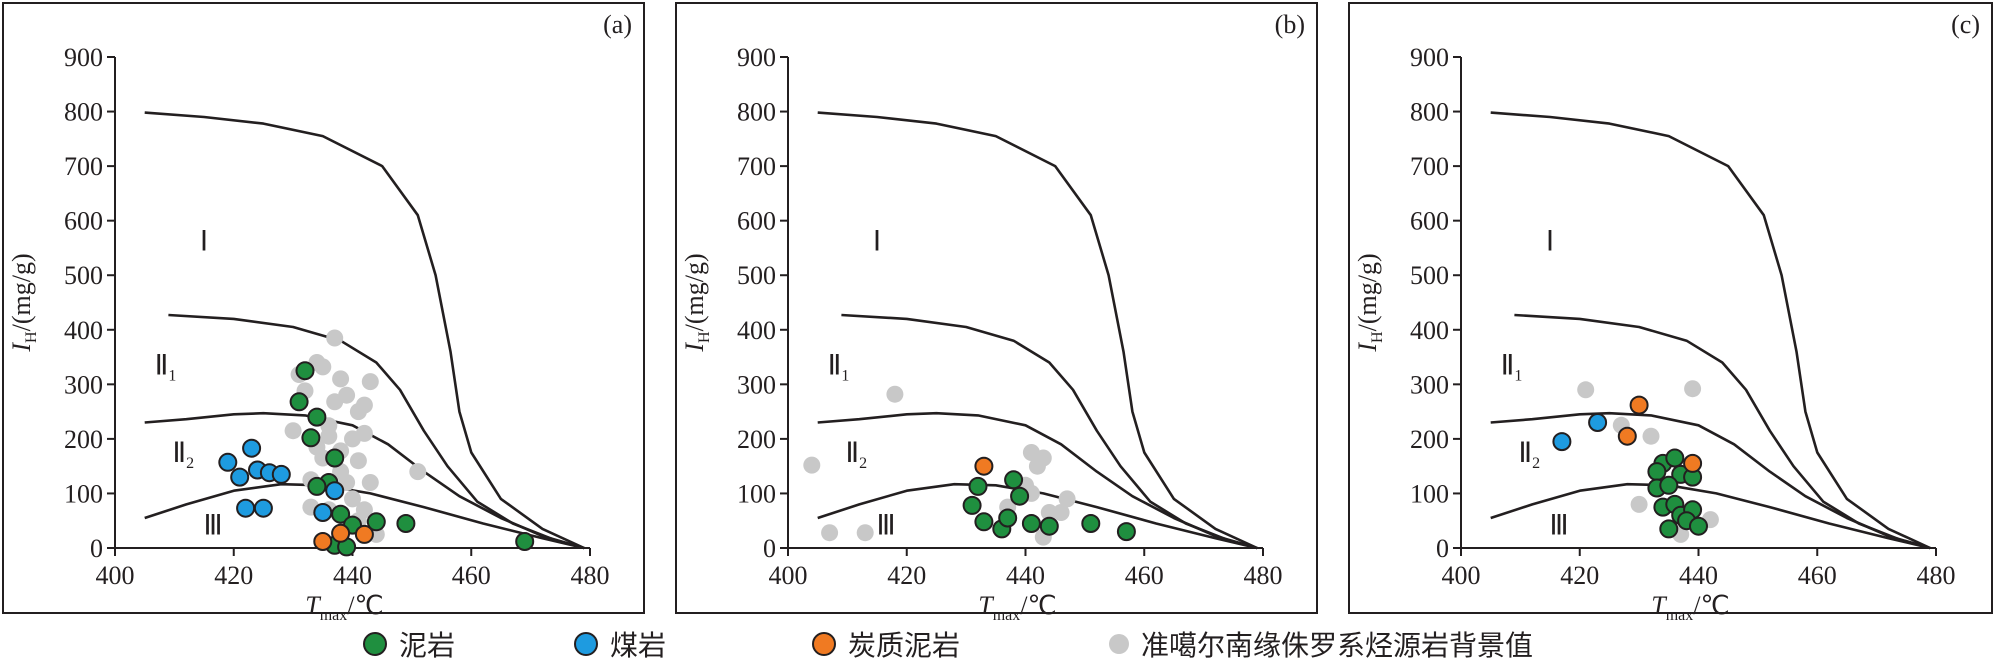 This screenshot has height=670, width=2001. What do you see at coordinates (590, 575) in the screenshot?
I see `x-tick-label: 480` at bounding box center [590, 575].